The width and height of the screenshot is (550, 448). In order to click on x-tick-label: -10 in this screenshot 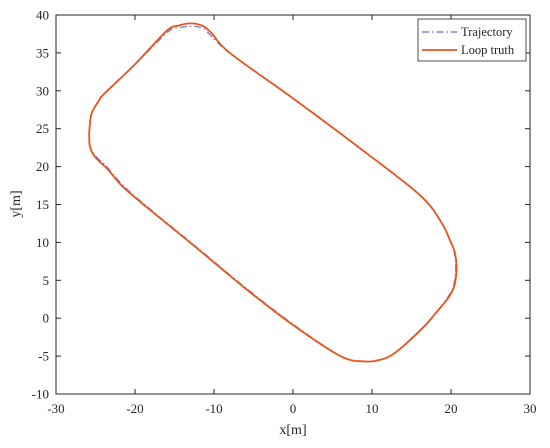, I will do `click(213, 408)`.